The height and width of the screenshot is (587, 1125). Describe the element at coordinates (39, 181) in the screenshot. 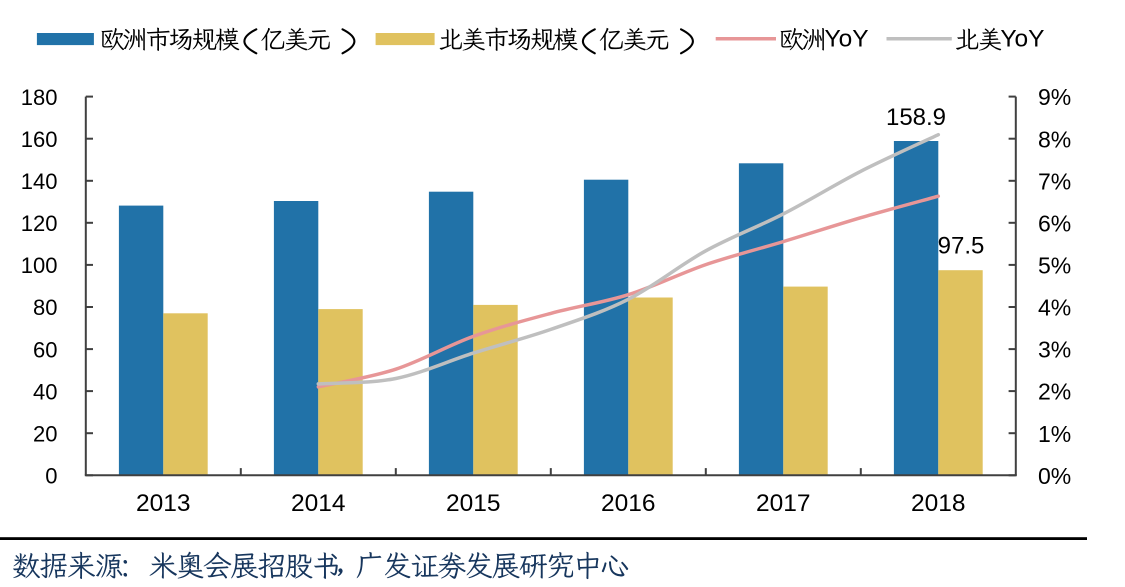

I see `svg-text: 140` at that location.